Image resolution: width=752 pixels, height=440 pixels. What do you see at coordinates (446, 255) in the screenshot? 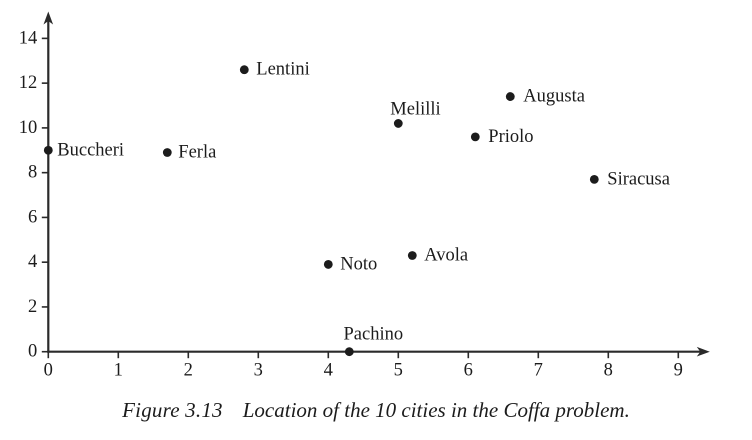
I see `city-label-avola: Avola` at bounding box center [446, 255].